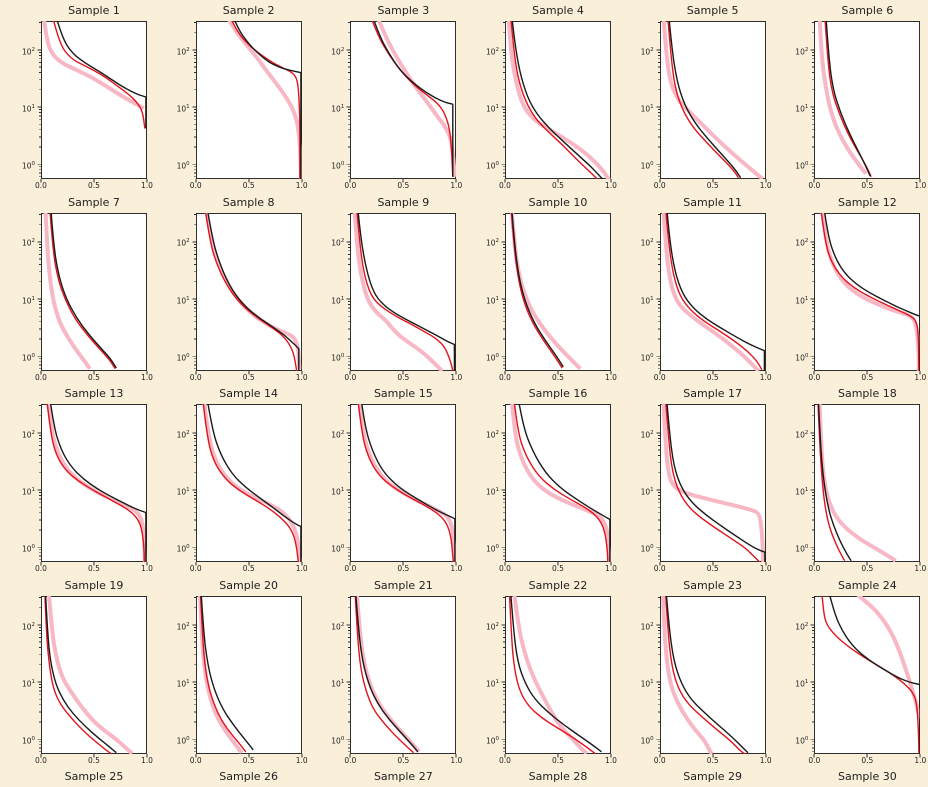 The image size is (928, 787). What do you see at coordinates (712, 10) in the screenshot?
I see `subplot-title: Sample 5` at bounding box center [712, 10].